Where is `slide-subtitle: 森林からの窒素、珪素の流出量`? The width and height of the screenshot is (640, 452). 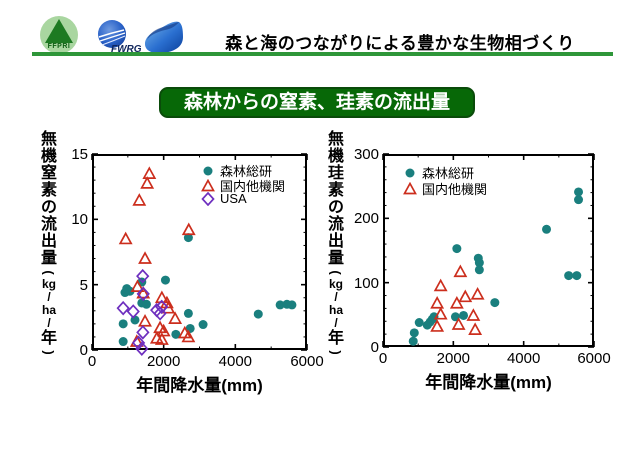
slide-subtitle: 森林からの窒素、珪素の流出量 is located at coordinates (317, 102).